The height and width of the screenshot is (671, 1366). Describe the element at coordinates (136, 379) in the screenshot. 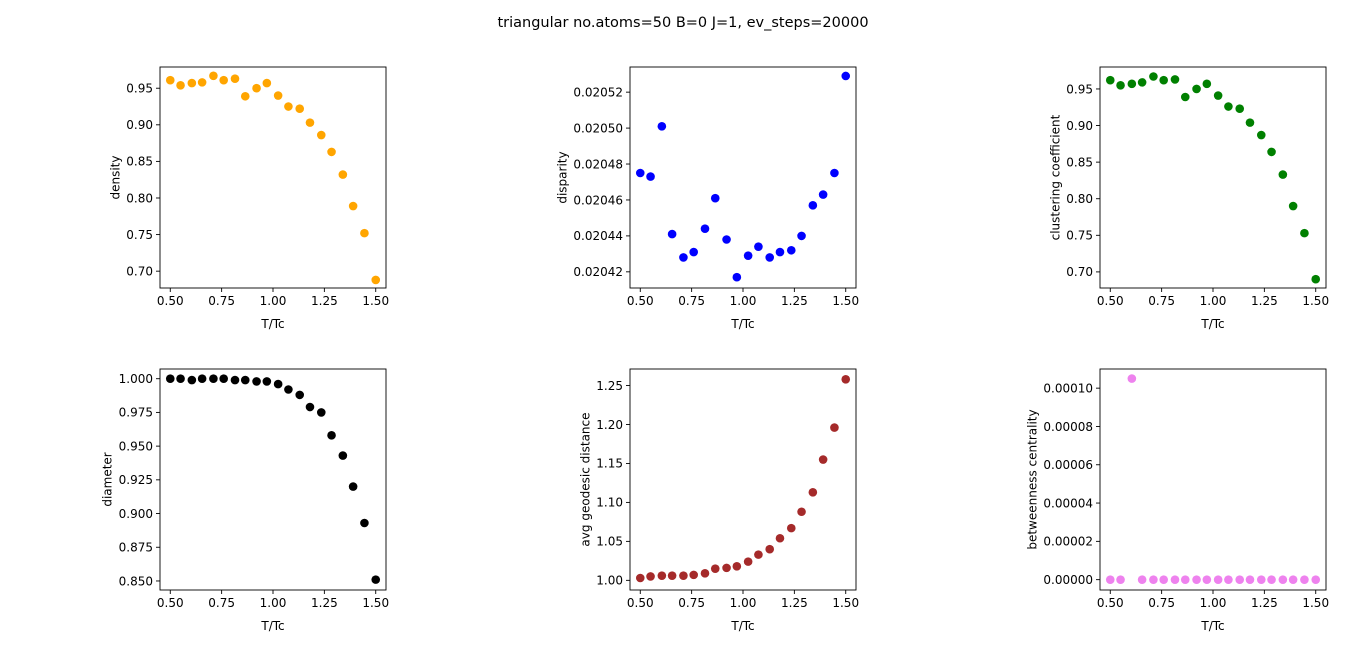

I see `y-tick-label: 1.000` at that location.